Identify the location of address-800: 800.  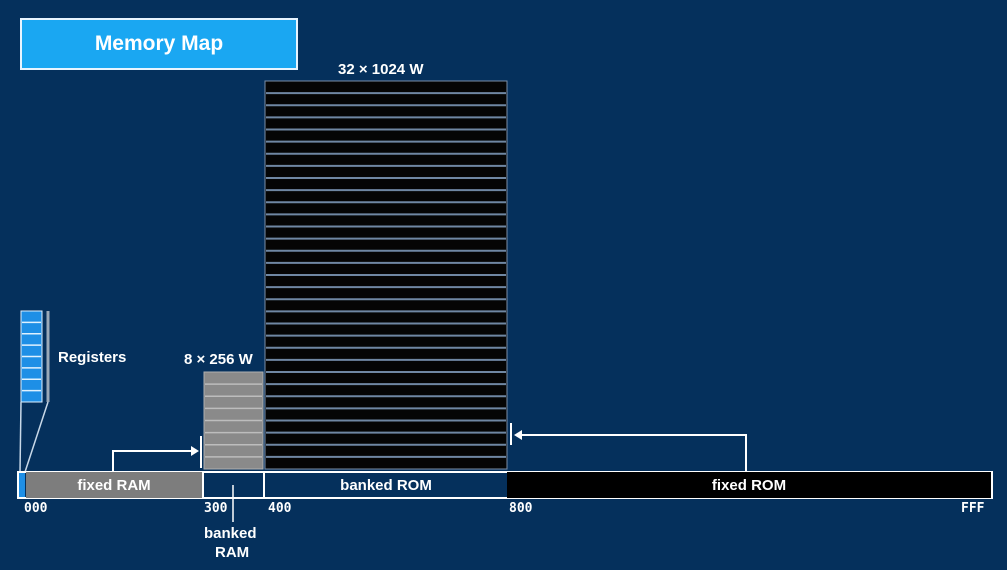
(521, 508).